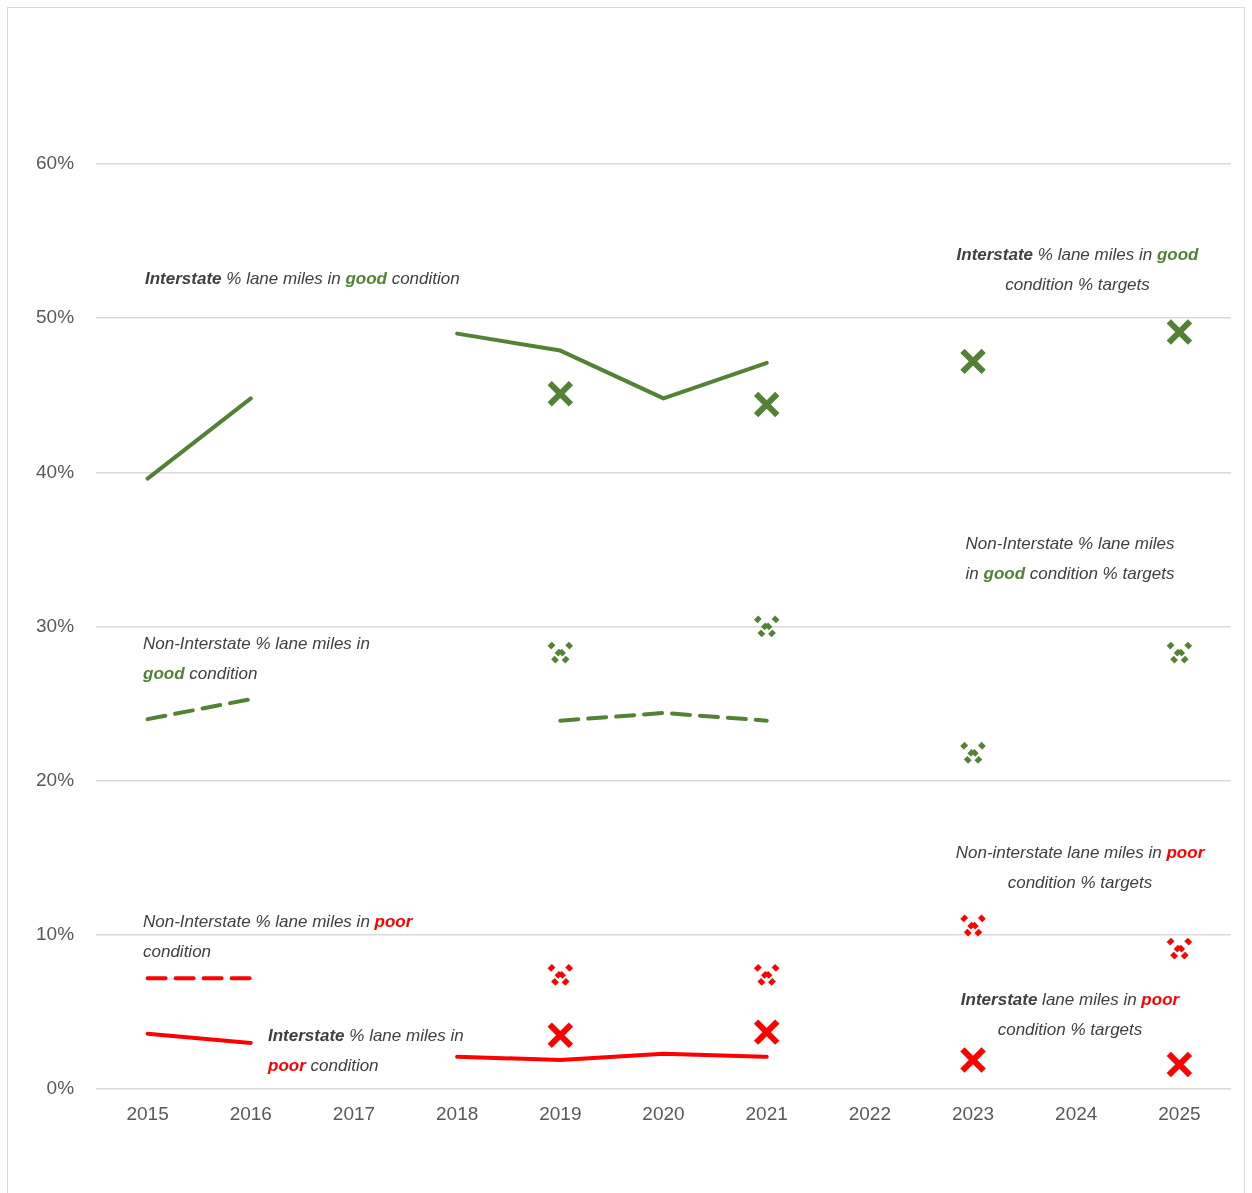 This screenshot has width=1252, height=1193. I want to click on y-tick-label: 30%, so click(55, 625).